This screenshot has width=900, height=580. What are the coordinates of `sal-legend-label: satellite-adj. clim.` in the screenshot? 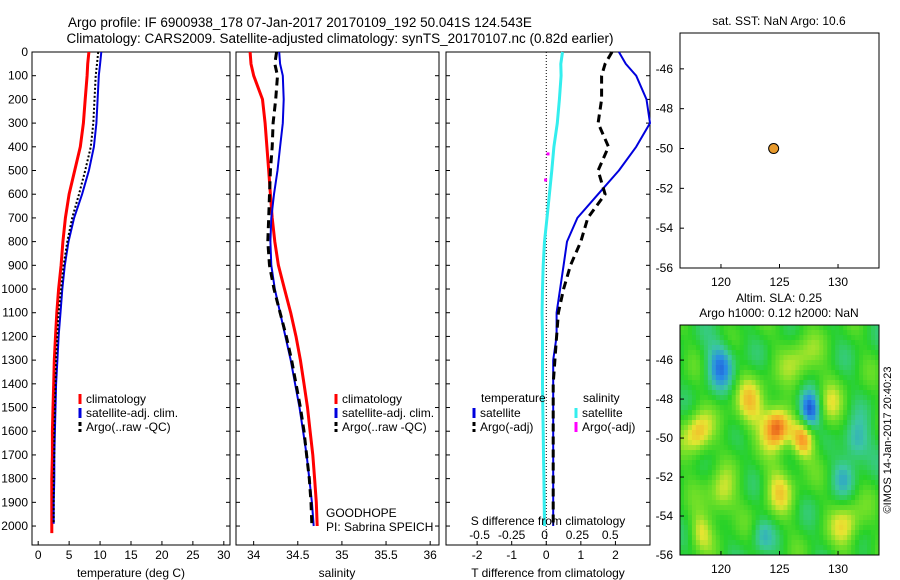 It's located at (388, 413).